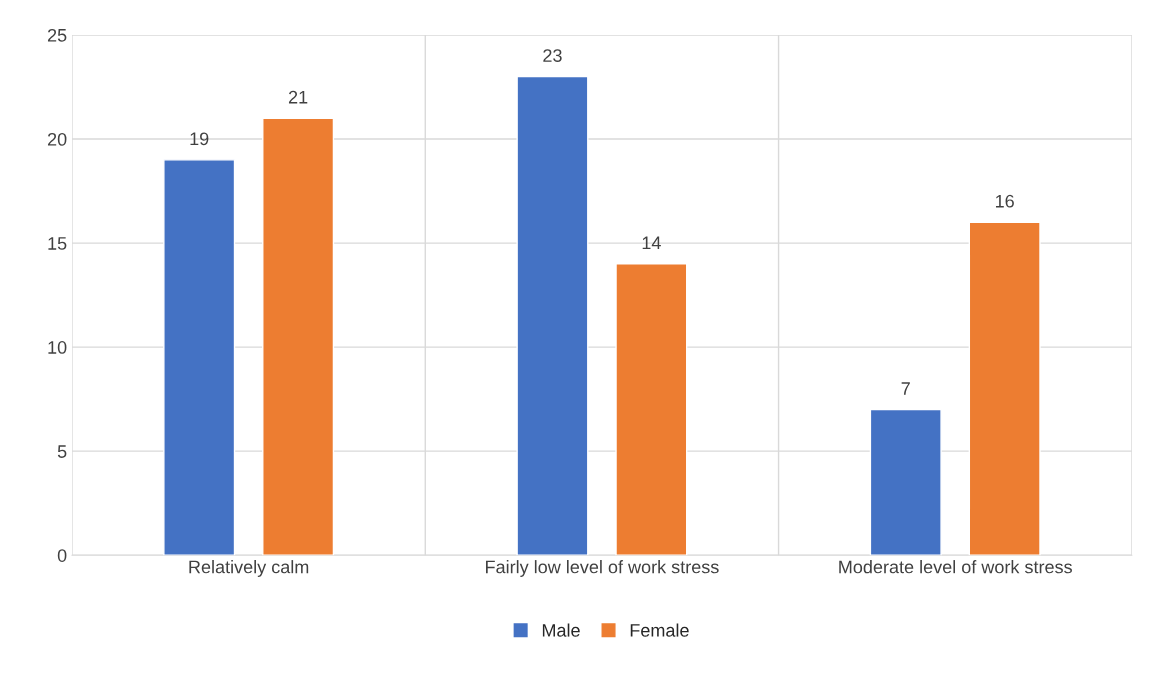 This screenshot has width=1152, height=673. I want to click on y-tick-label: 5, so click(62, 451).